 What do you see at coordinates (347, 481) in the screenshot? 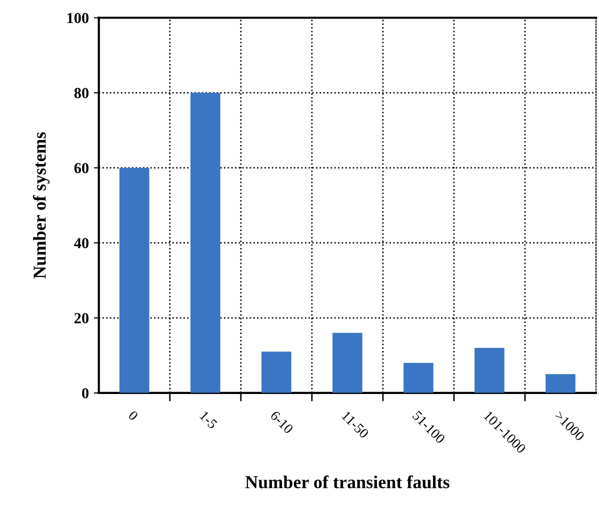
I see `x-axis-title: Number of transient faults` at bounding box center [347, 481].